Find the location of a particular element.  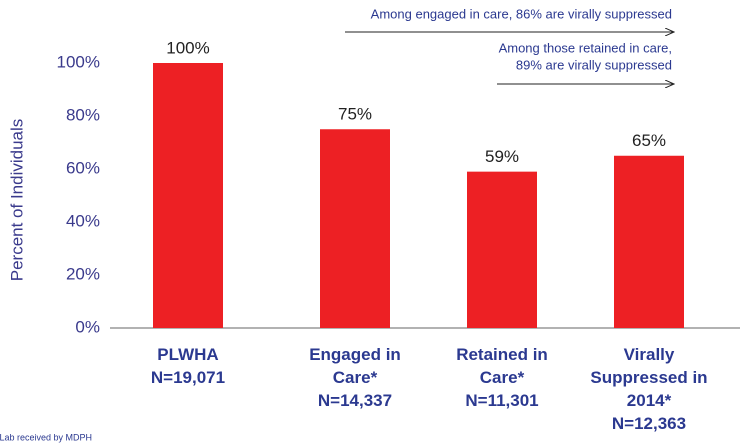

footnote: *Lab received by MDPH is located at coordinates (46, 437).